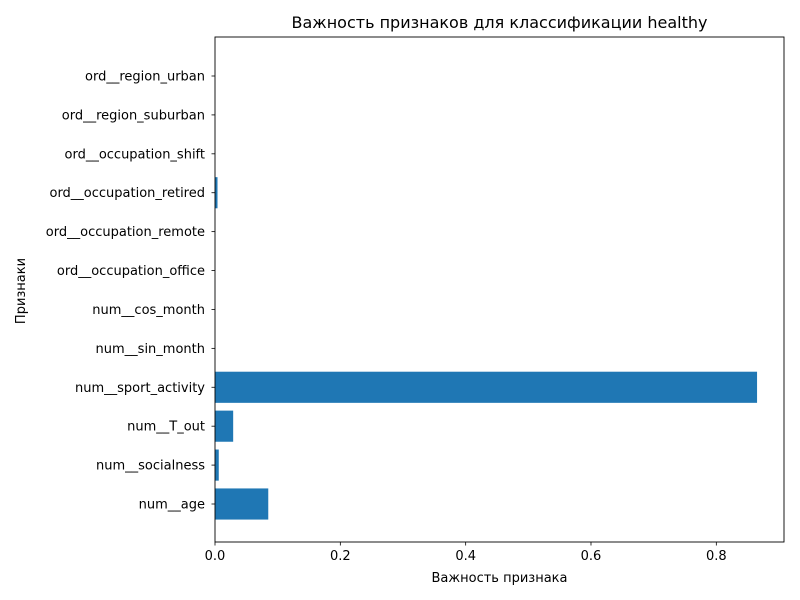  What do you see at coordinates (217, 465) in the screenshot?
I see `bar-num__socialness` at bounding box center [217, 465].